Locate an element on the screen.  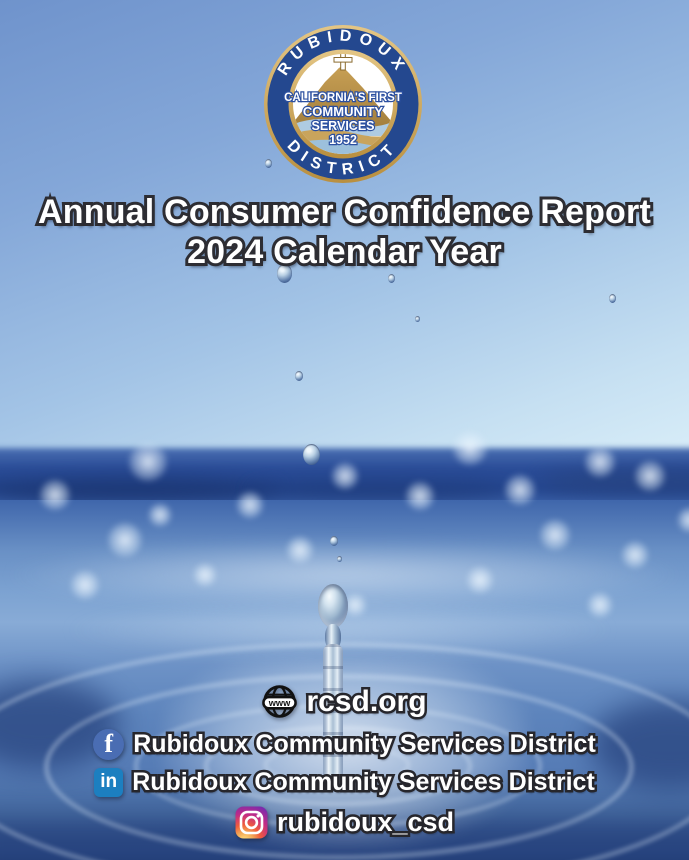
water-column is located at coordinates (333, 715).